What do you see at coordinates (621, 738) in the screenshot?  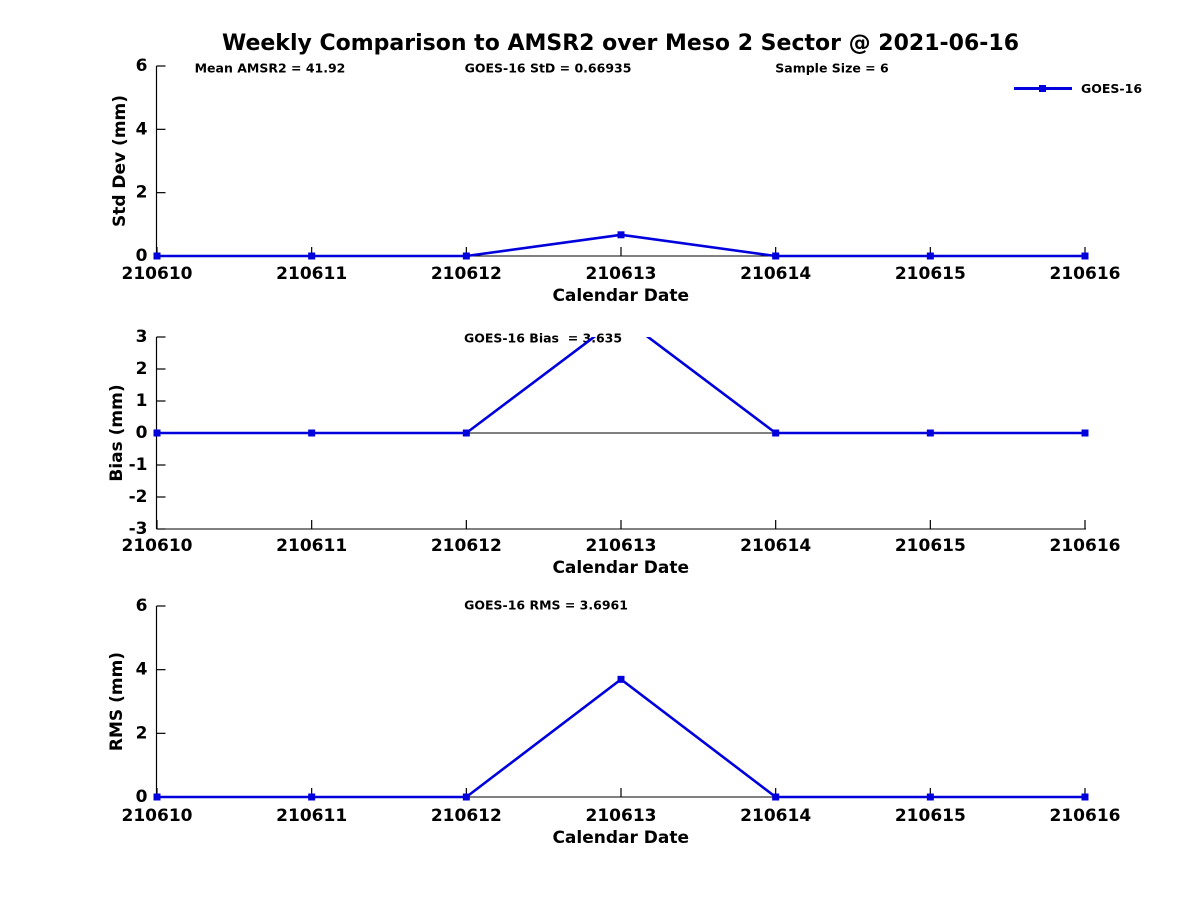 I see `data-line` at bounding box center [621, 738].